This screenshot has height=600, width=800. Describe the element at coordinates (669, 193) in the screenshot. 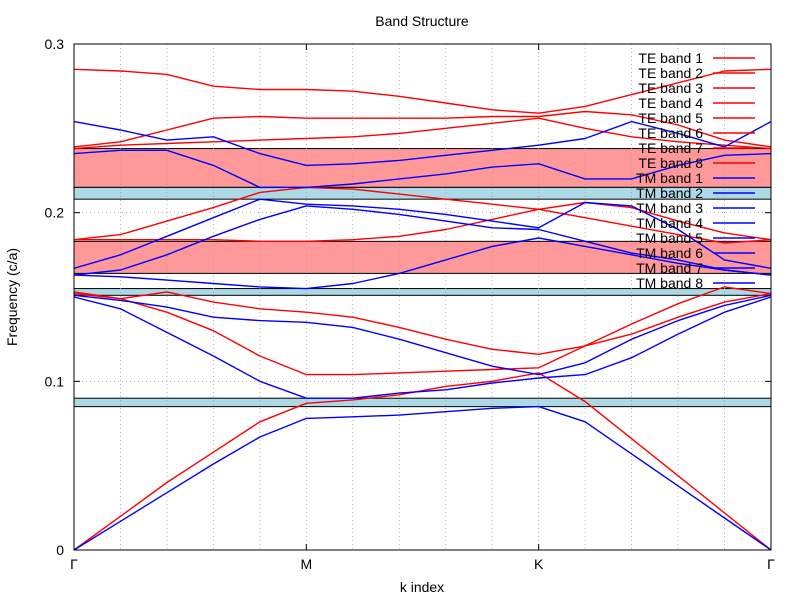

I see `legend-label: TM band 2` at that location.